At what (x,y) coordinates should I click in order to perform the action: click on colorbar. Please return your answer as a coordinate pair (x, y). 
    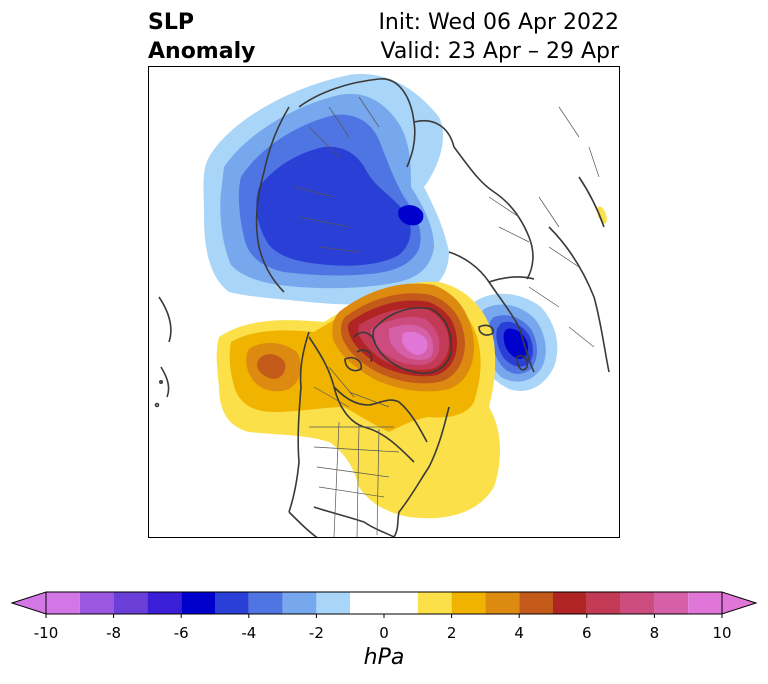
    Looking at the image, I should click on (384, 604).